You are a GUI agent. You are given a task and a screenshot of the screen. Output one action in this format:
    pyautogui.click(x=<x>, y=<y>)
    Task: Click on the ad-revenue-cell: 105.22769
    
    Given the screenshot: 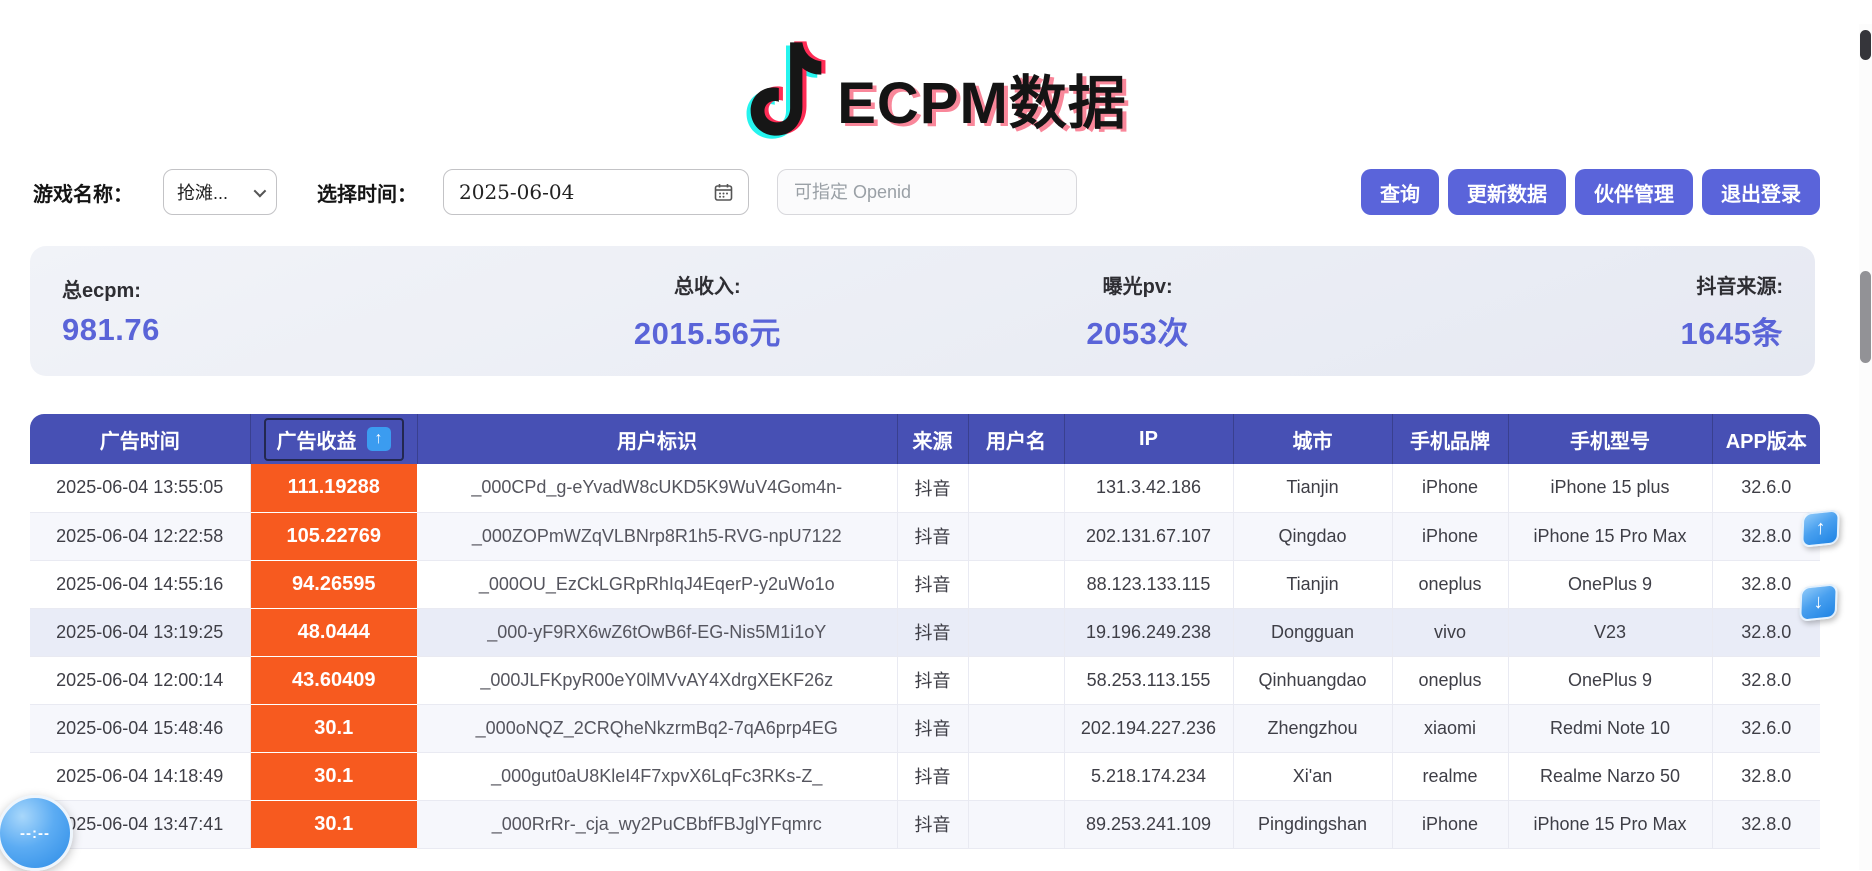 What is the action you would take?
    pyautogui.click(x=333, y=536)
    